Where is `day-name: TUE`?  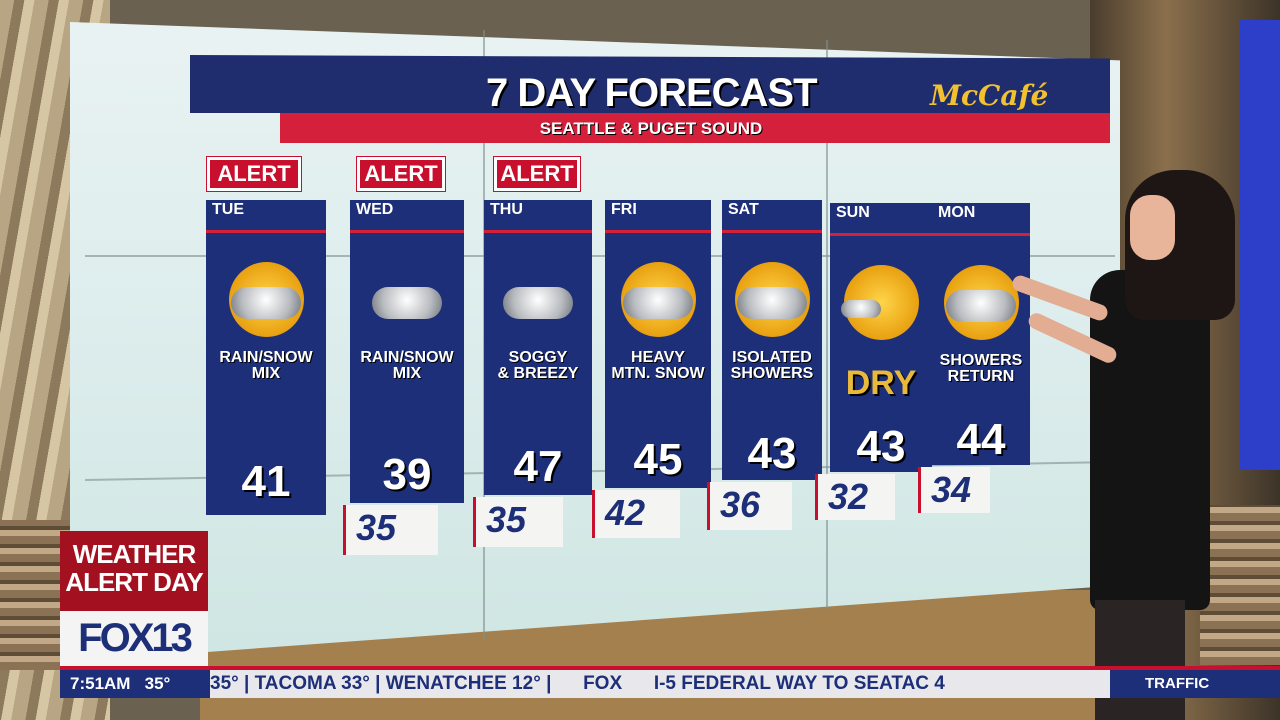
day-name: TUE is located at coordinates (228, 209).